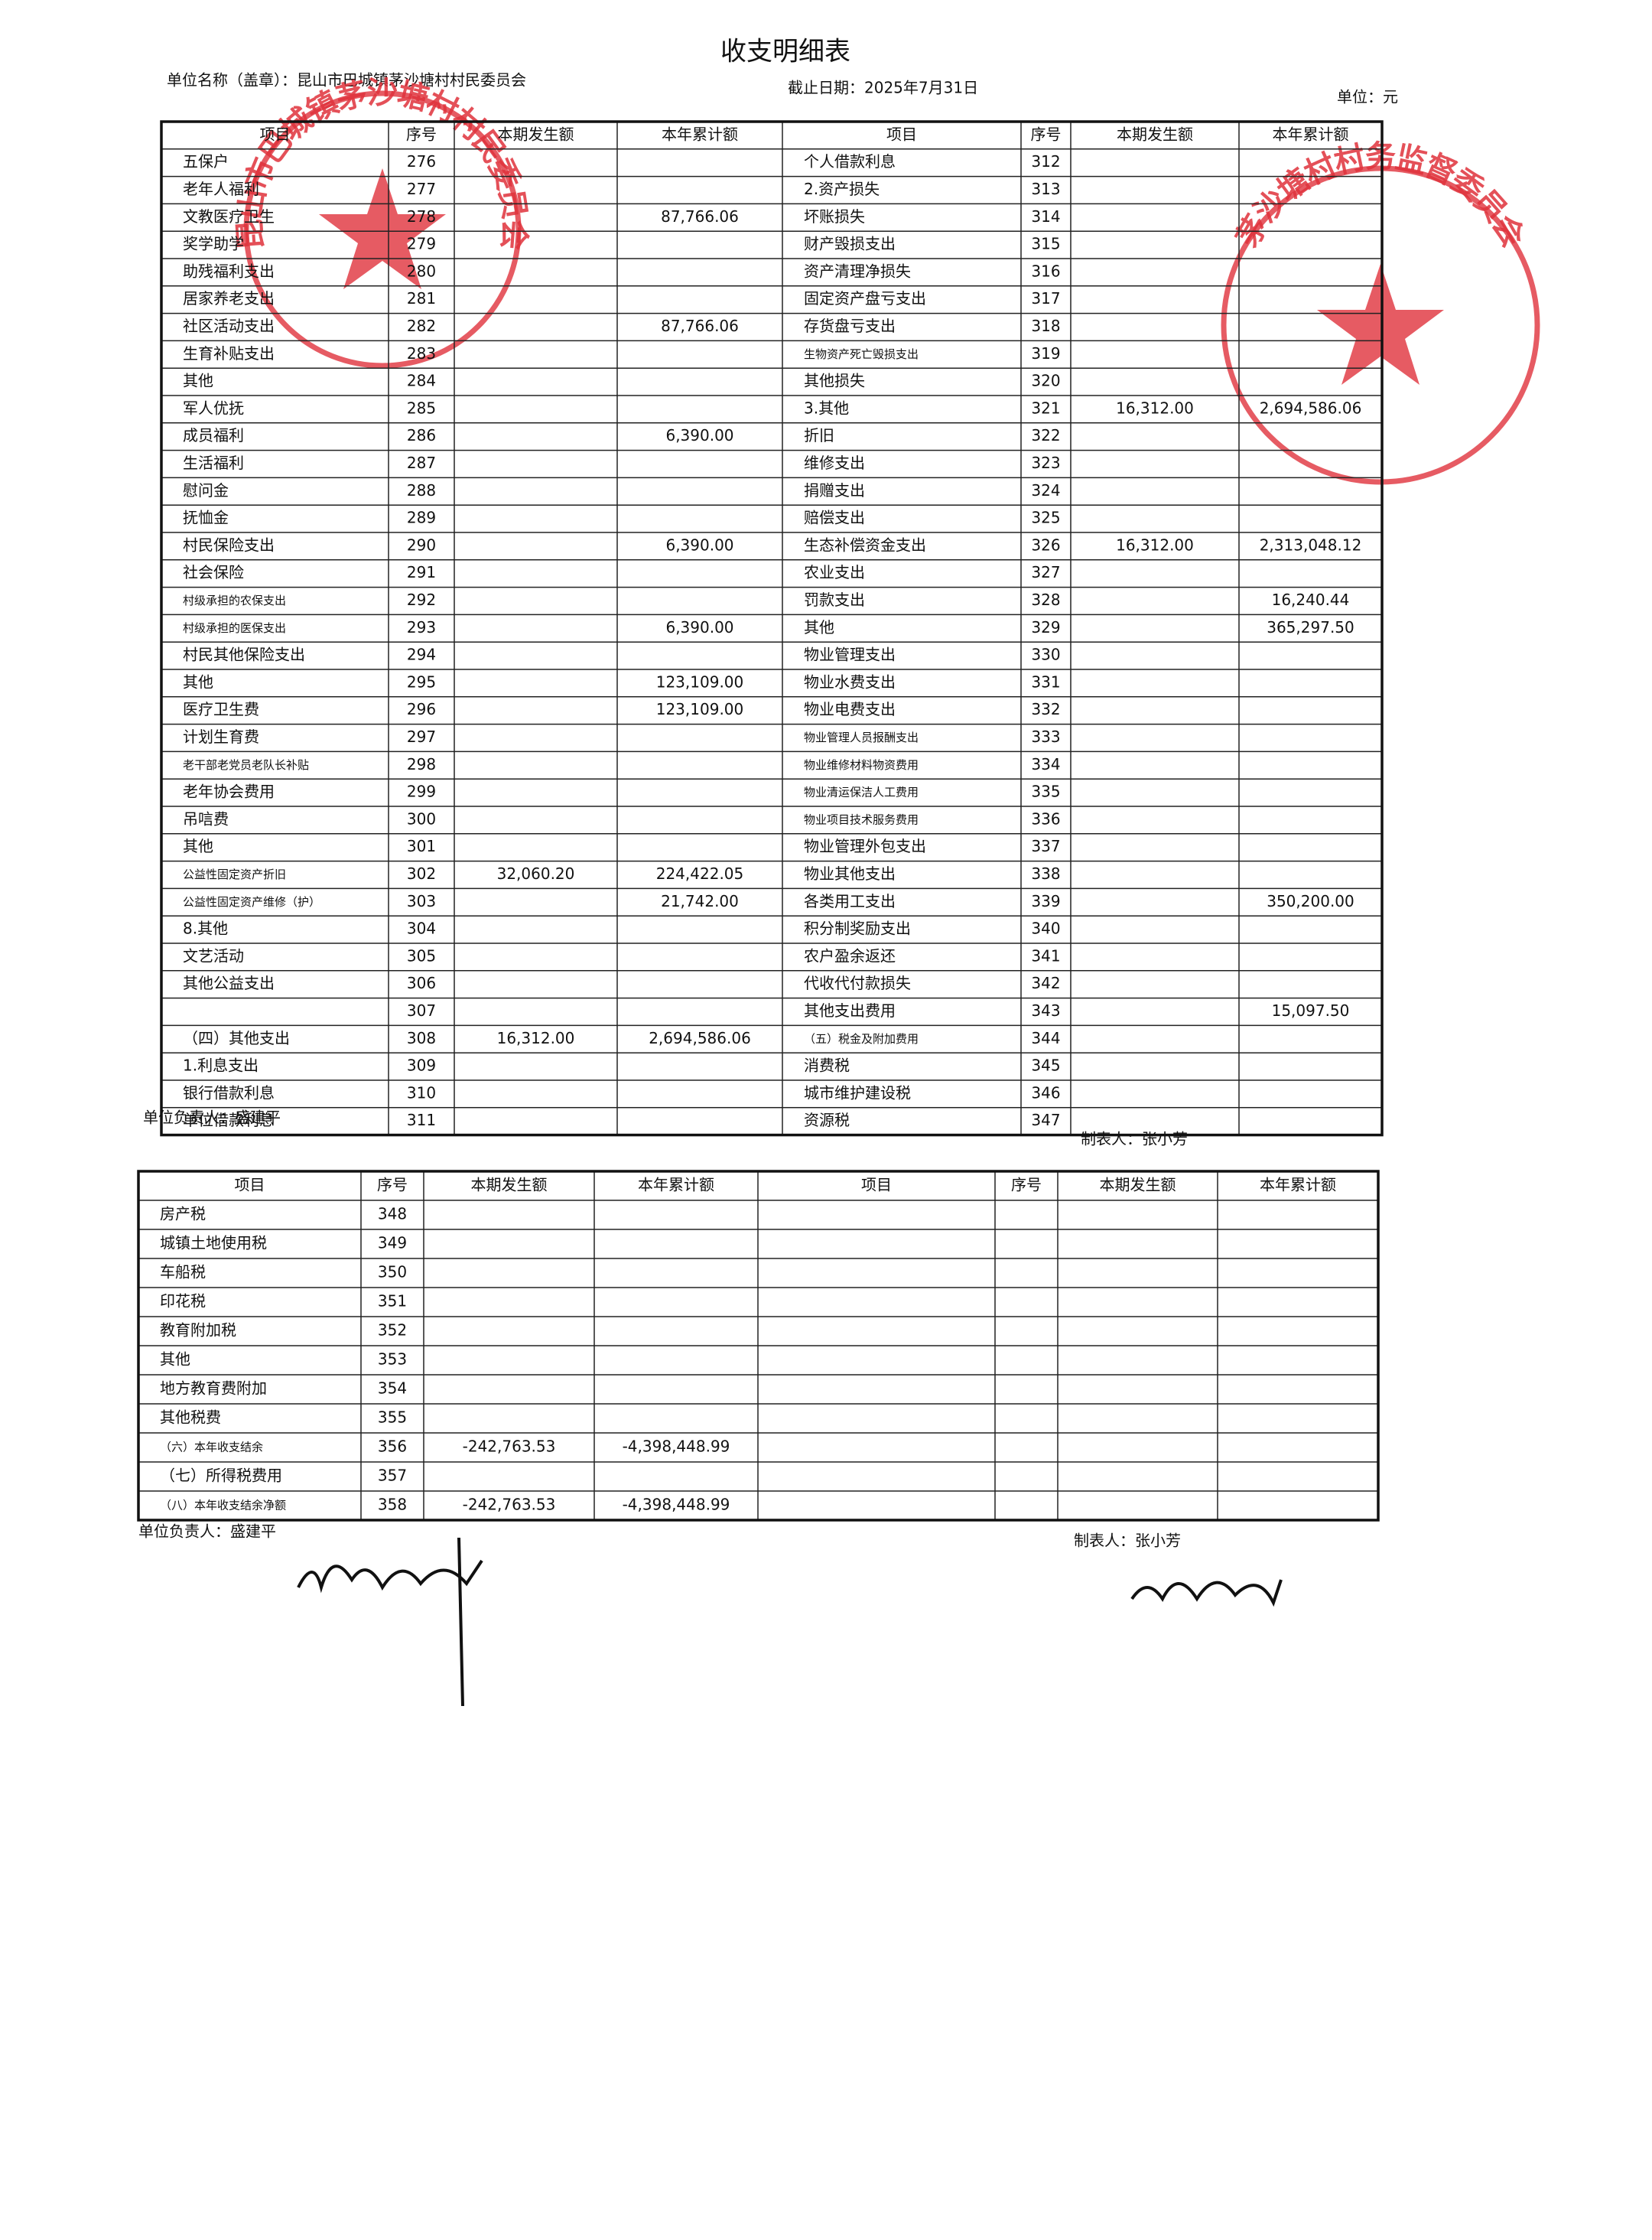  I want to click on table-frame, so click(758, 1346).